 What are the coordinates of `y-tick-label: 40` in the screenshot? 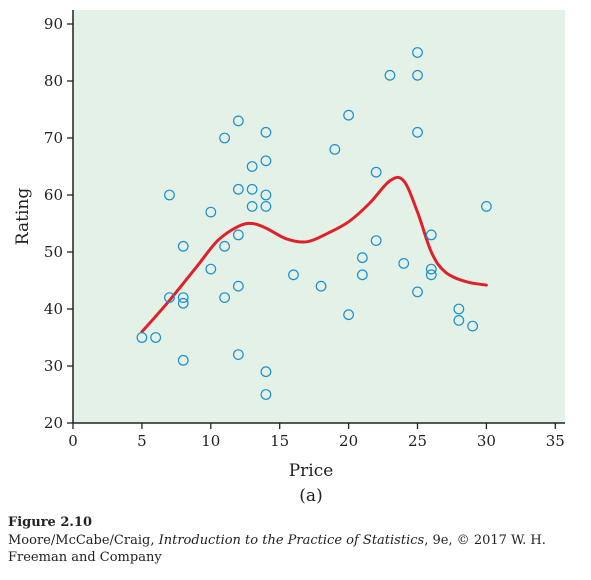 It's located at (53, 309).